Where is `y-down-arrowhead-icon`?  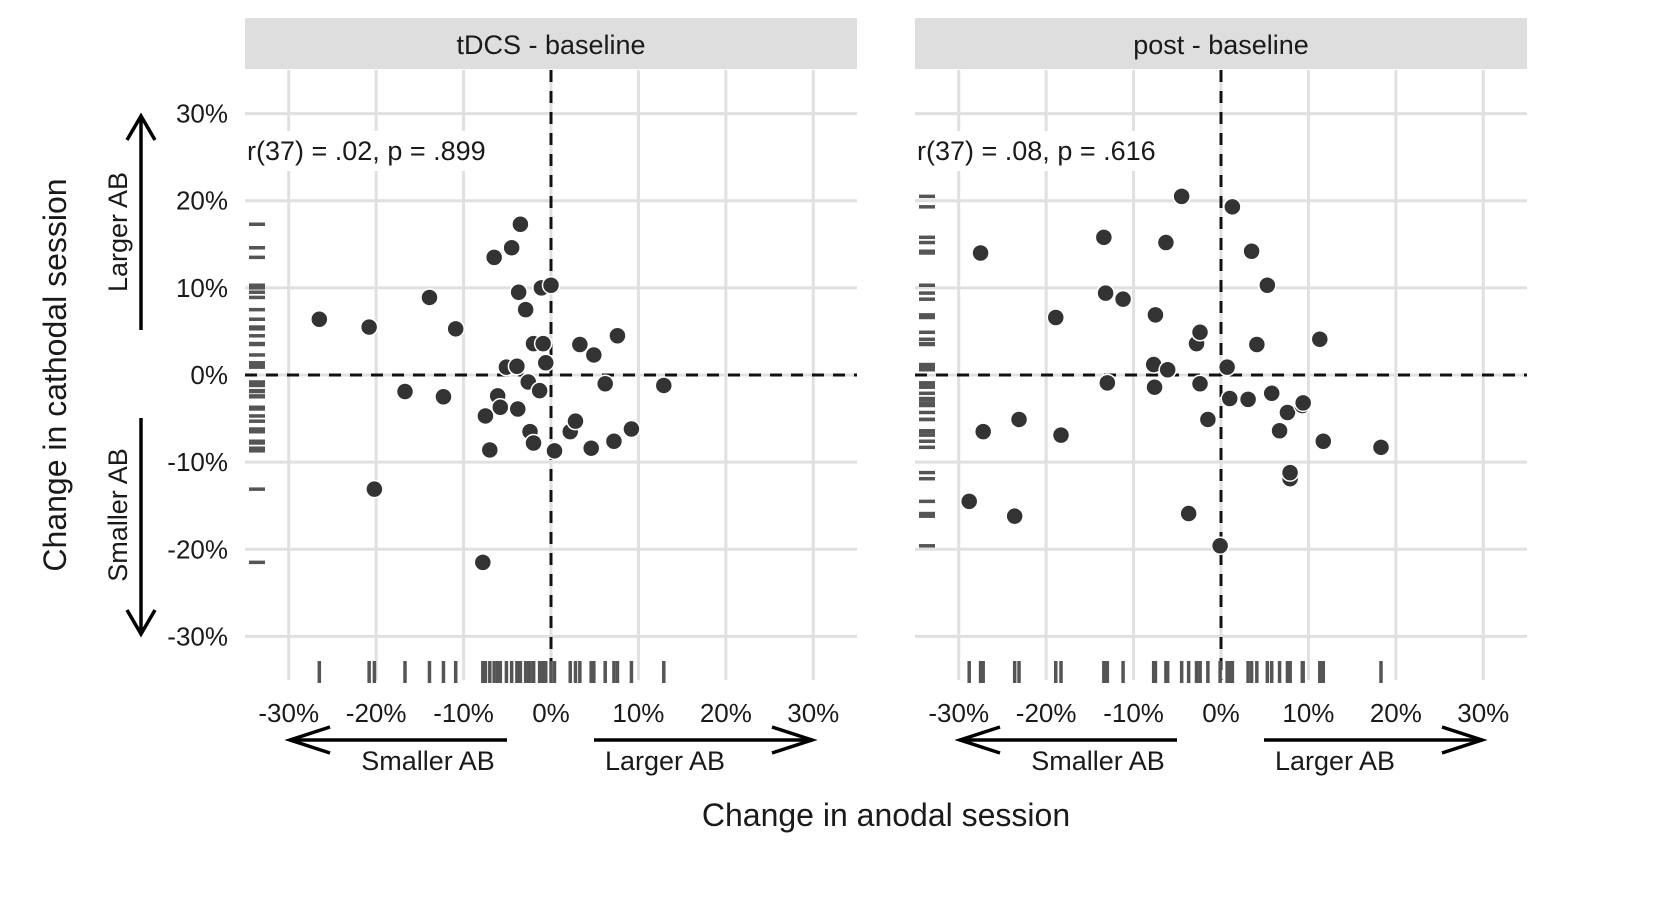 y-down-arrowhead-icon is located at coordinates (141, 623).